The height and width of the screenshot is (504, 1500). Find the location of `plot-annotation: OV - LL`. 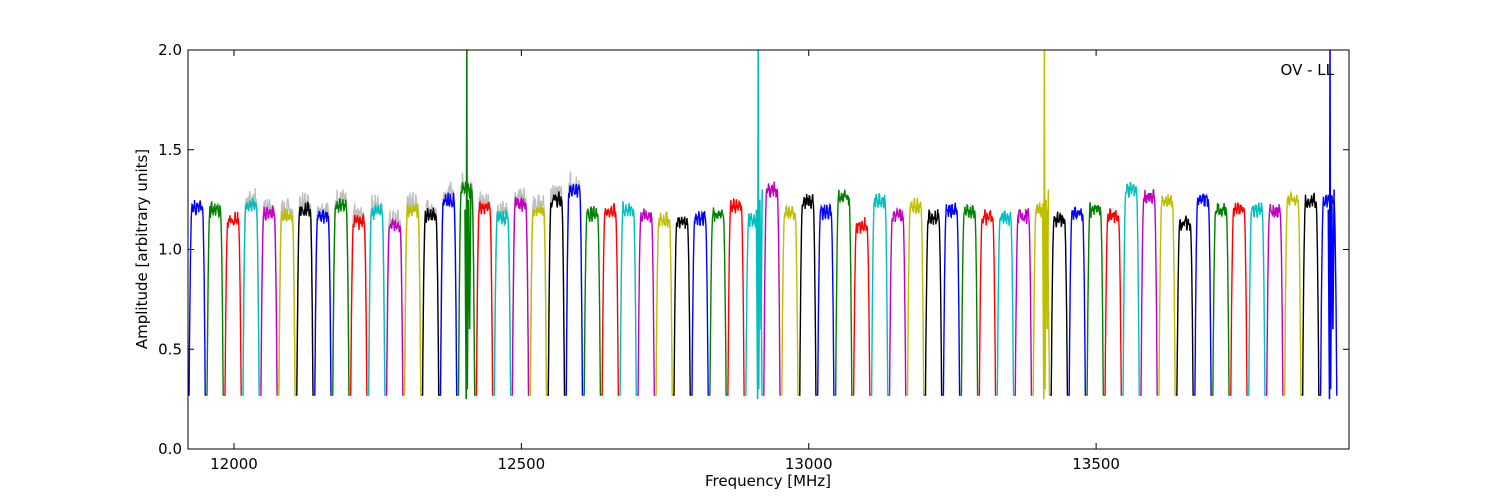

plot-annotation: OV - LL is located at coordinates (1308, 70).